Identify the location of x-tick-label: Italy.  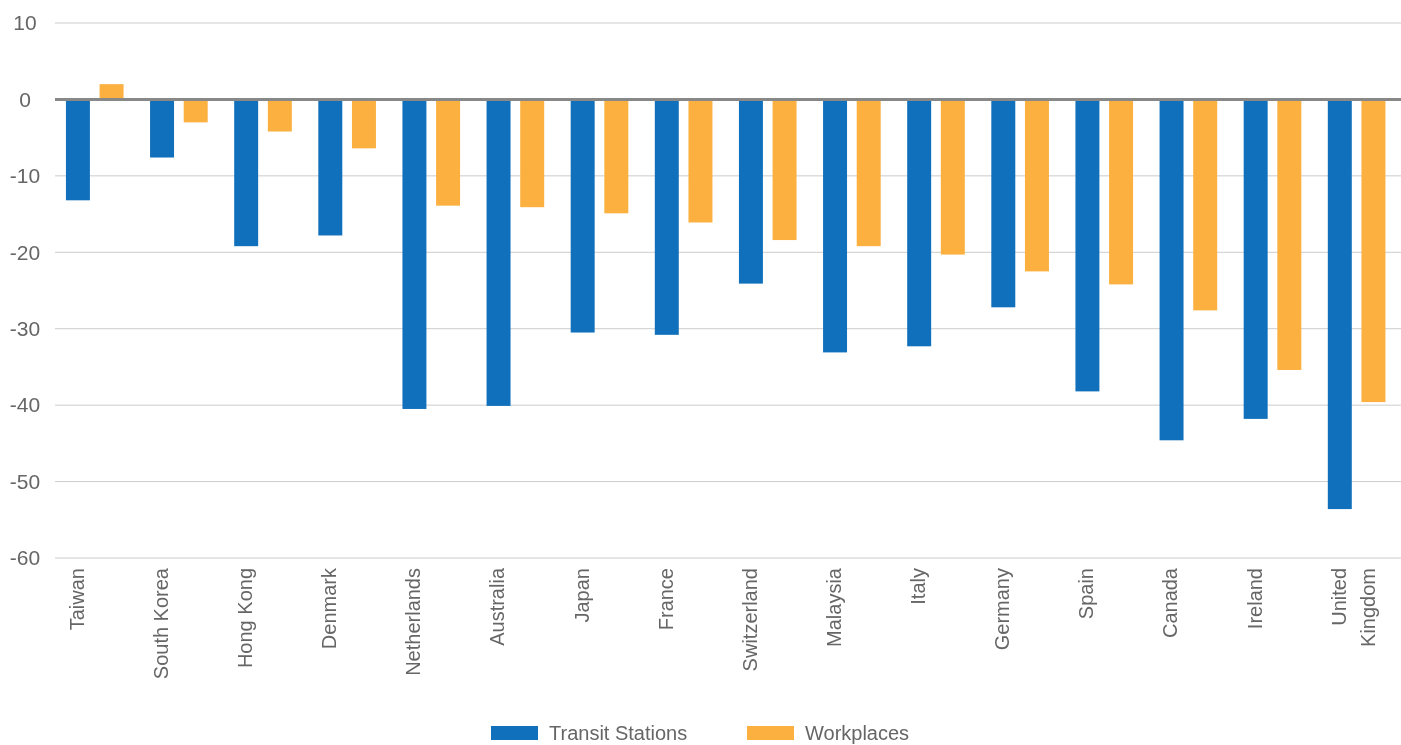
(918, 586).